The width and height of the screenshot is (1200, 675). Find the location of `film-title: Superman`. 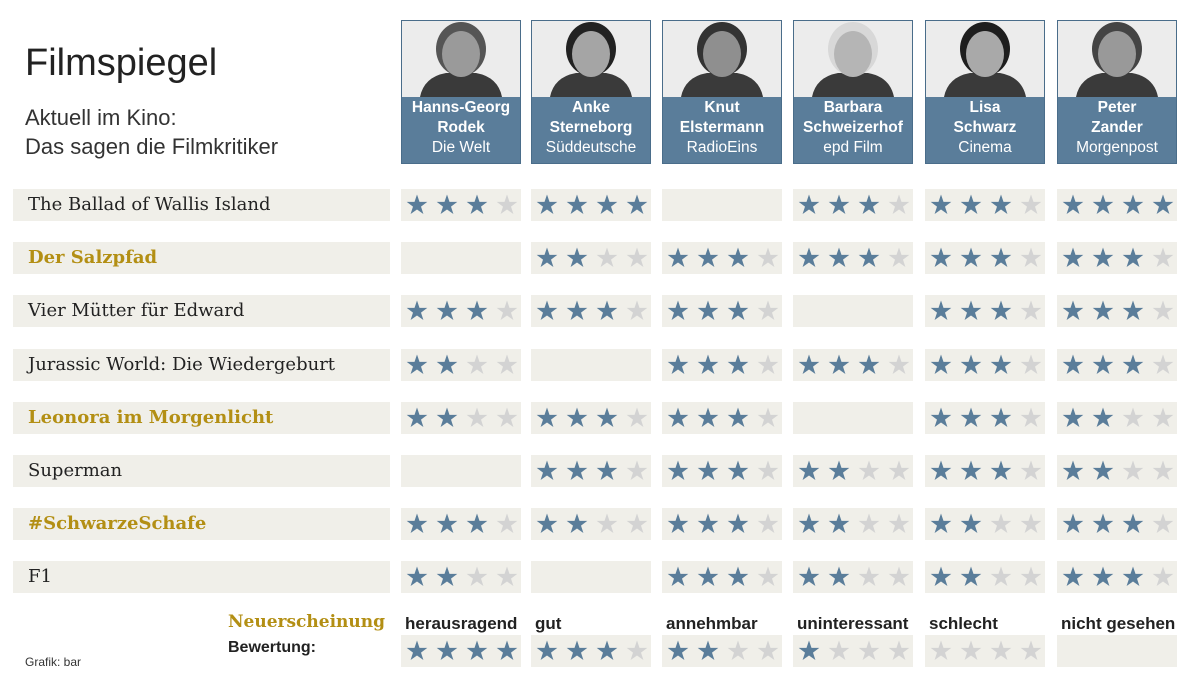

film-title: Superman is located at coordinates (201, 471).